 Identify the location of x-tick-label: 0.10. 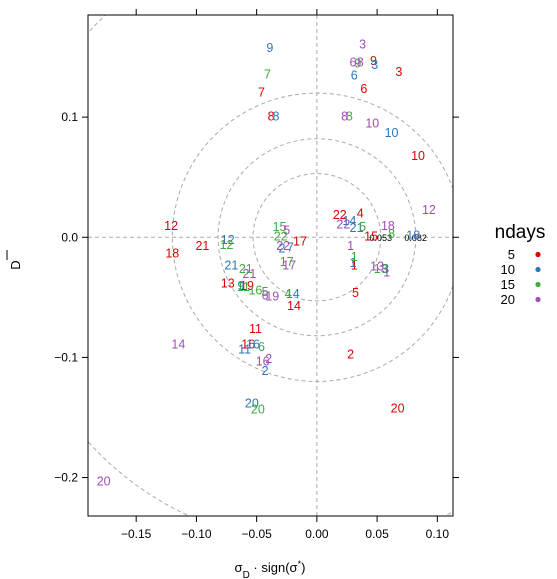
(438, 534).